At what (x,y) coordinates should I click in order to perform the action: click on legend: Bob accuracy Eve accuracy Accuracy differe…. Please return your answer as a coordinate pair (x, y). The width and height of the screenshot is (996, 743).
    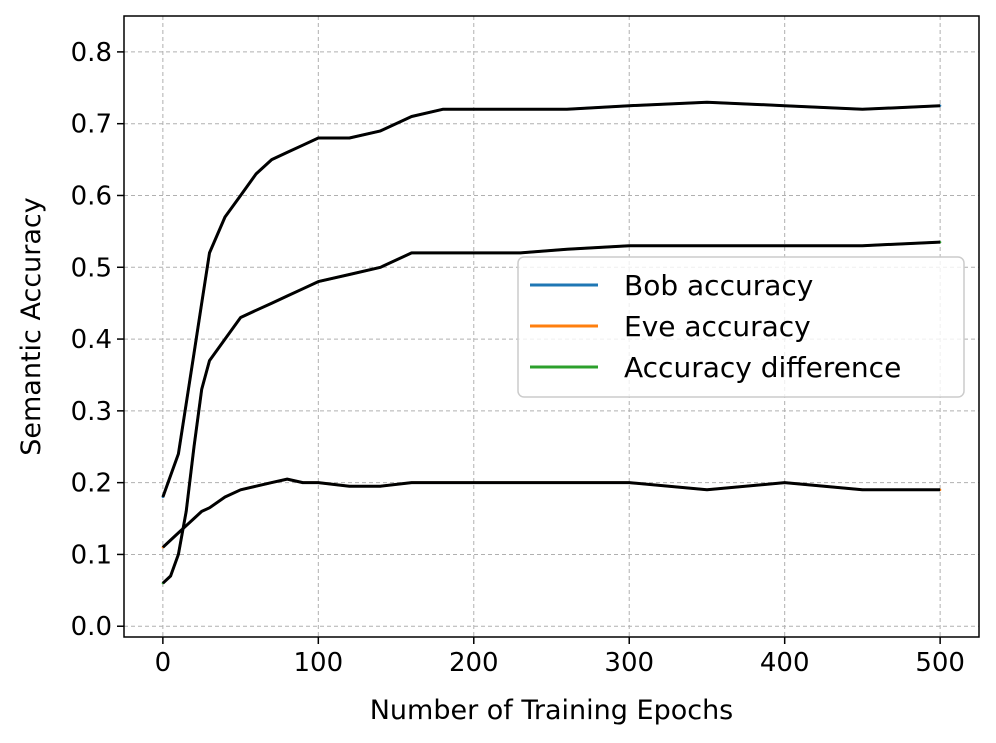
    Looking at the image, I should click on (741, 327).